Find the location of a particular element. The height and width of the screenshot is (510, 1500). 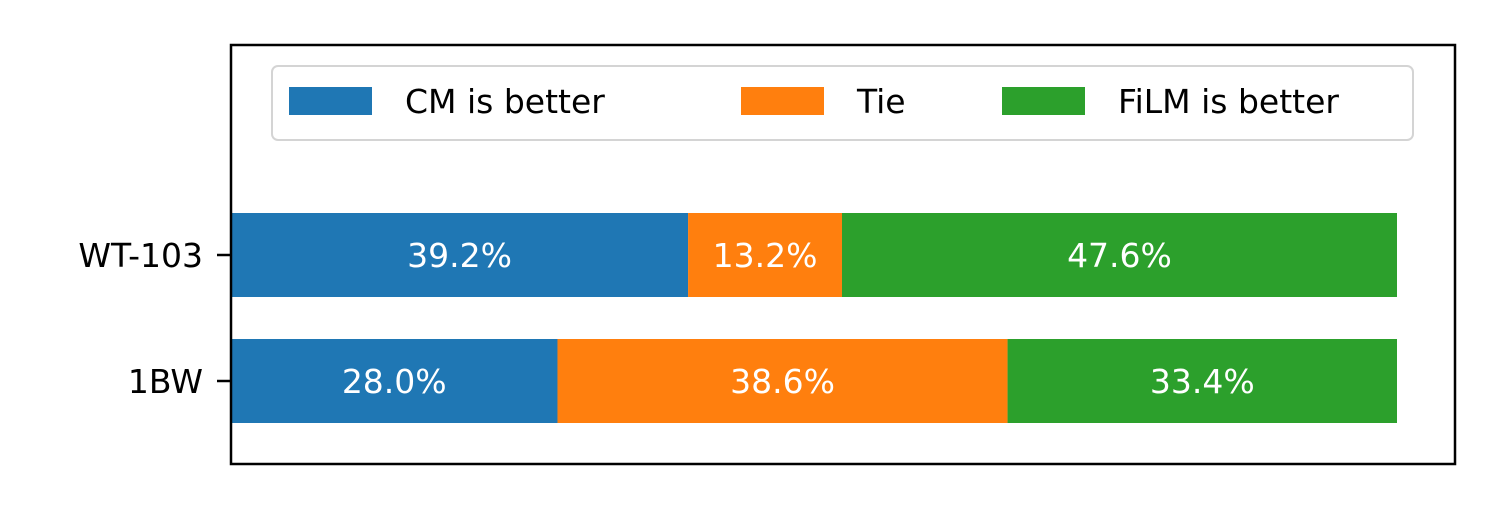

legend-box is located at coordinates (842, 103).